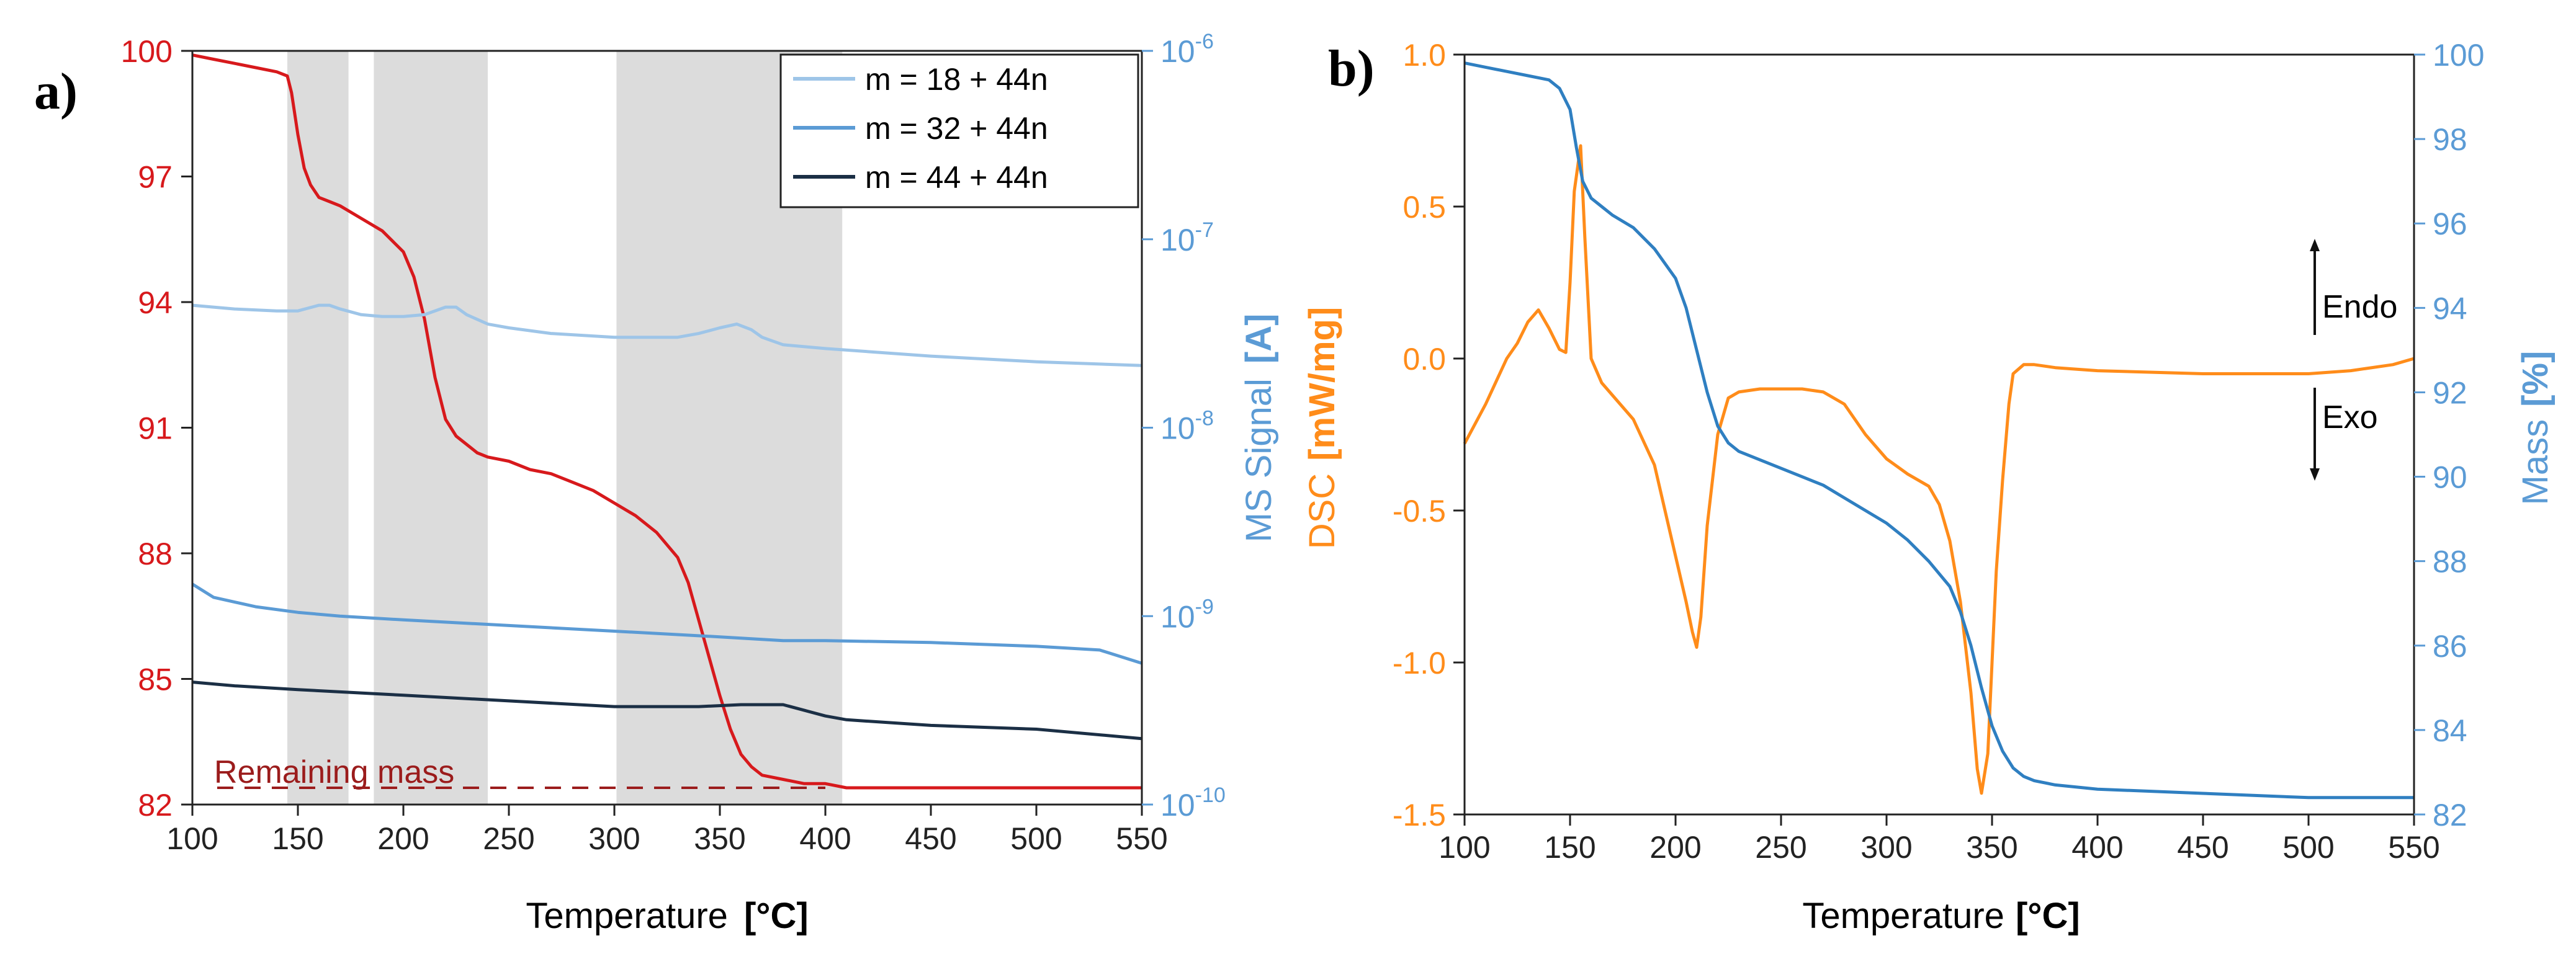 The height and width of the screenshot is (959, 2576). I want to click on y-right-tick-label: 10-6, so click(1187, 50).